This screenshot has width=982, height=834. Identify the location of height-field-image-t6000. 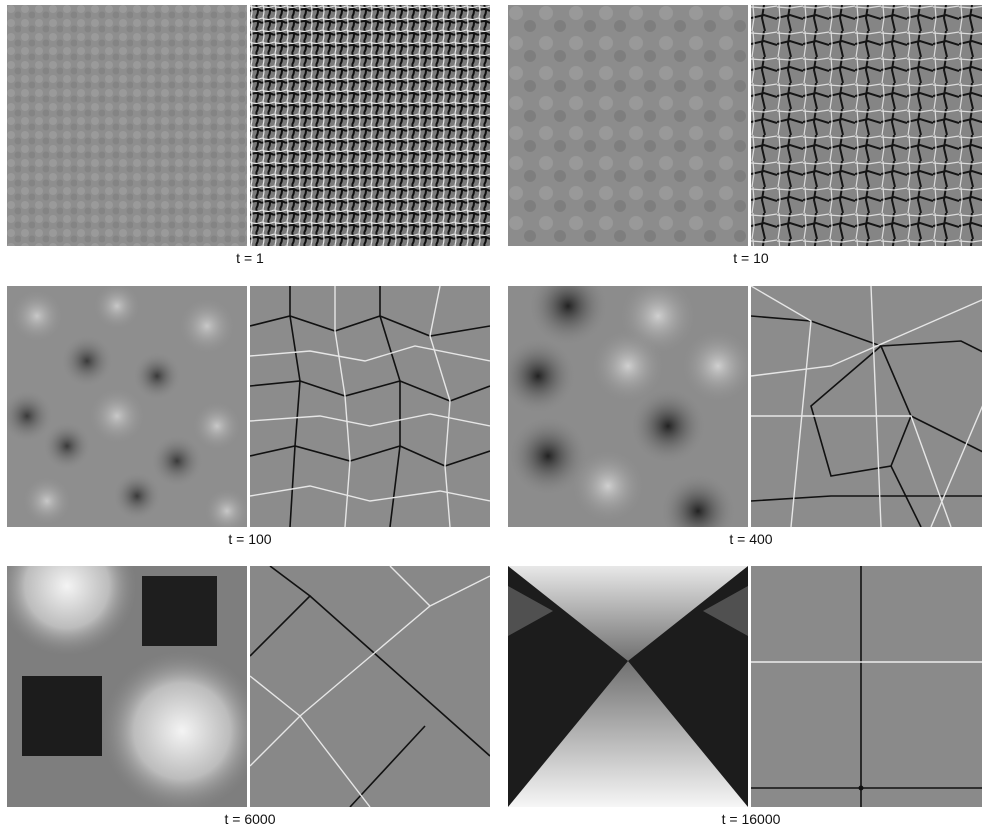
(127, 686).